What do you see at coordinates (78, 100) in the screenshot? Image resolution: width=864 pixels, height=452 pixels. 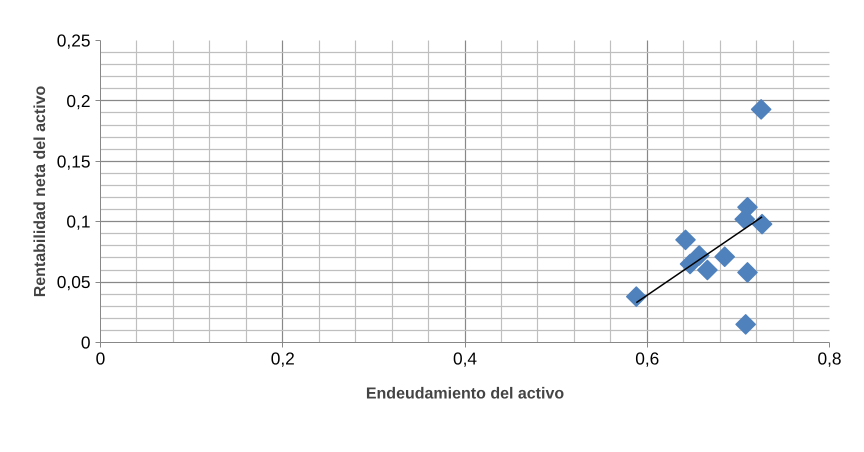 I see `y-tick-label: 0,2` at bounding box center [78, 100].